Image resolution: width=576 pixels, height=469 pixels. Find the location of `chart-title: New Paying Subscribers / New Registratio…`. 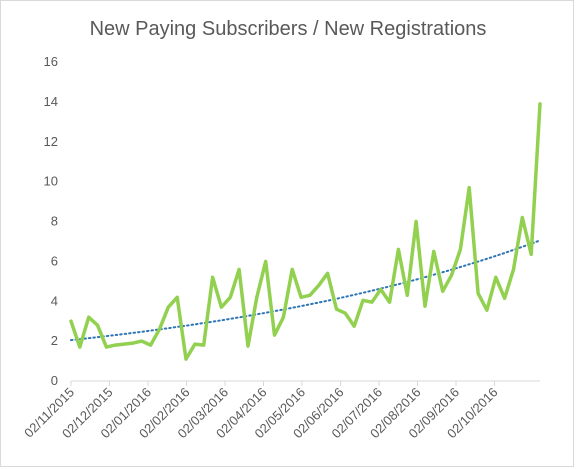

chart-title: New Paying Subscribers / New Registratio… is located at coordinates (288, 29).